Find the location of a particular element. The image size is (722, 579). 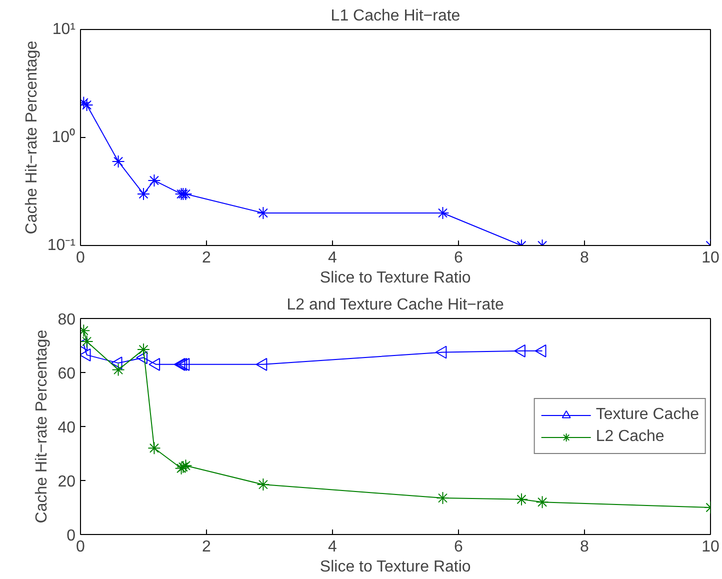

y-tick-label: 60 is located at coordinates (67, 374).